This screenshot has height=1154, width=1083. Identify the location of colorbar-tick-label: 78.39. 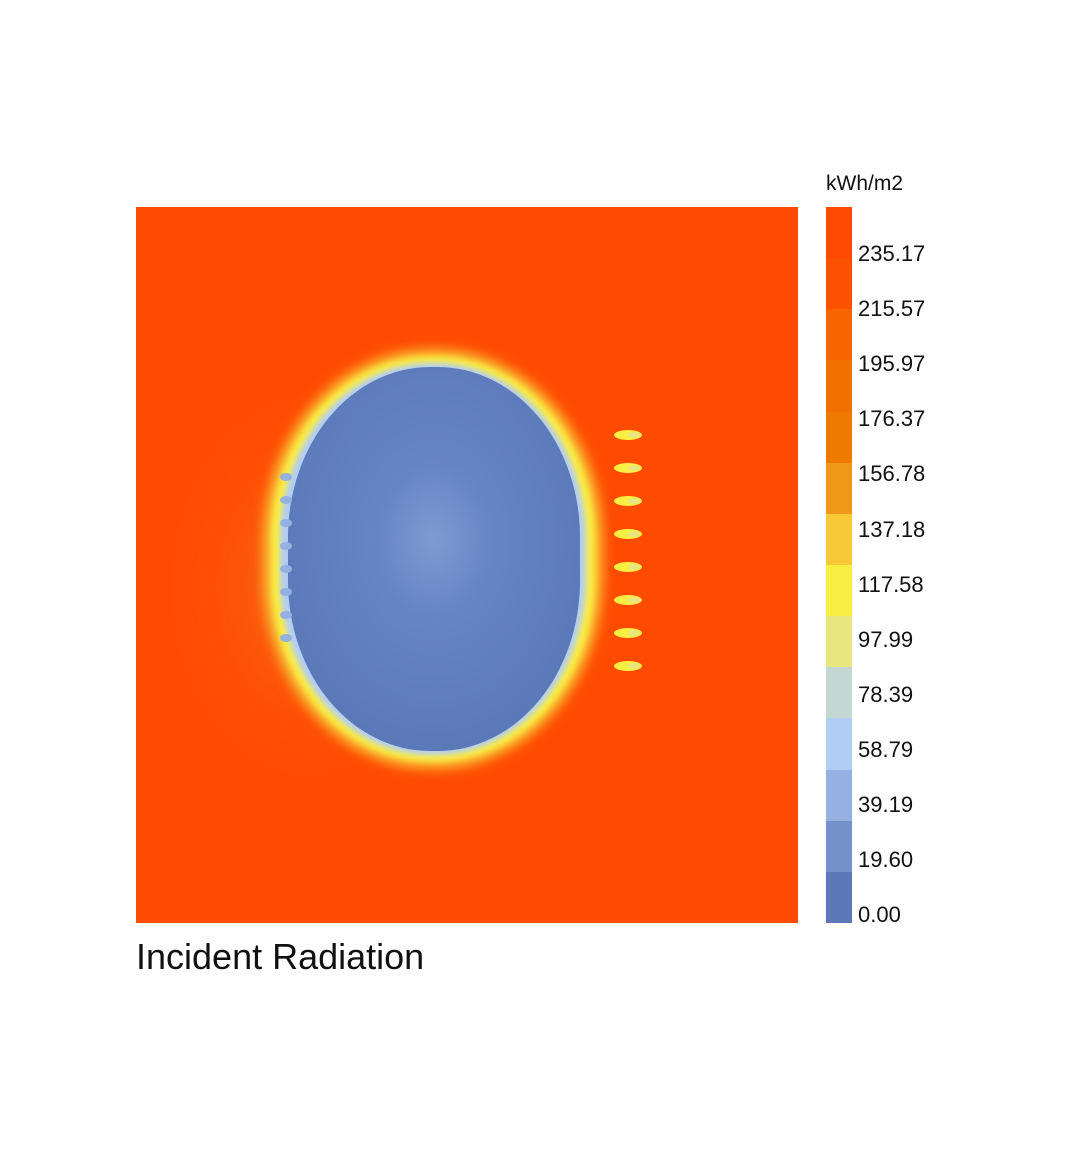
(886, 694).